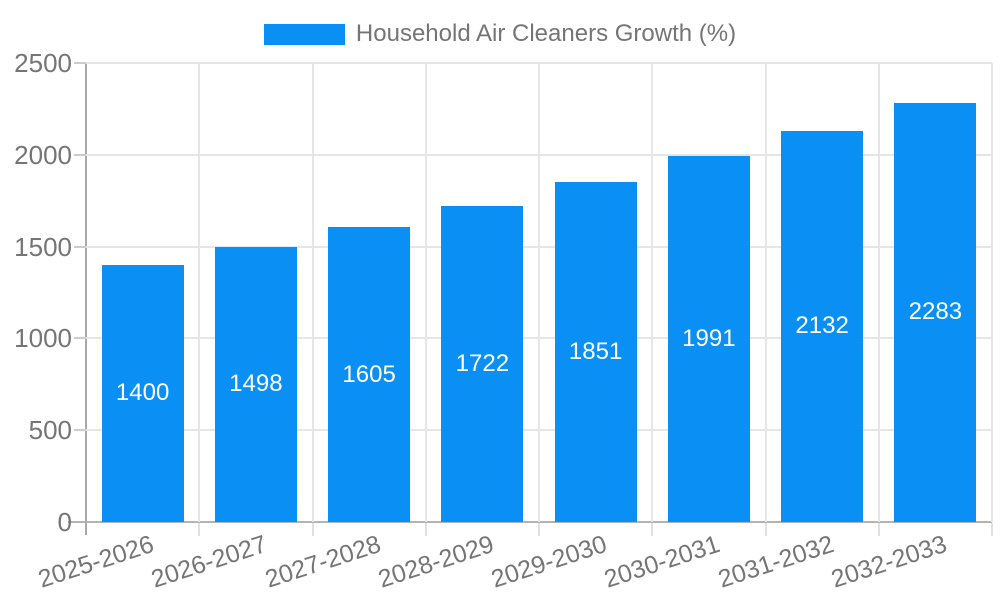  I want to click on bar-2027-2028: 1605, so click(369, 374).